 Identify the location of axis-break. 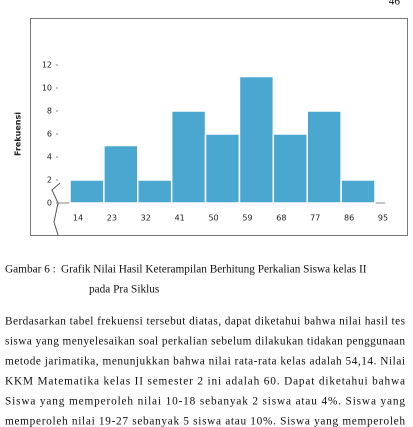
(56, 219).